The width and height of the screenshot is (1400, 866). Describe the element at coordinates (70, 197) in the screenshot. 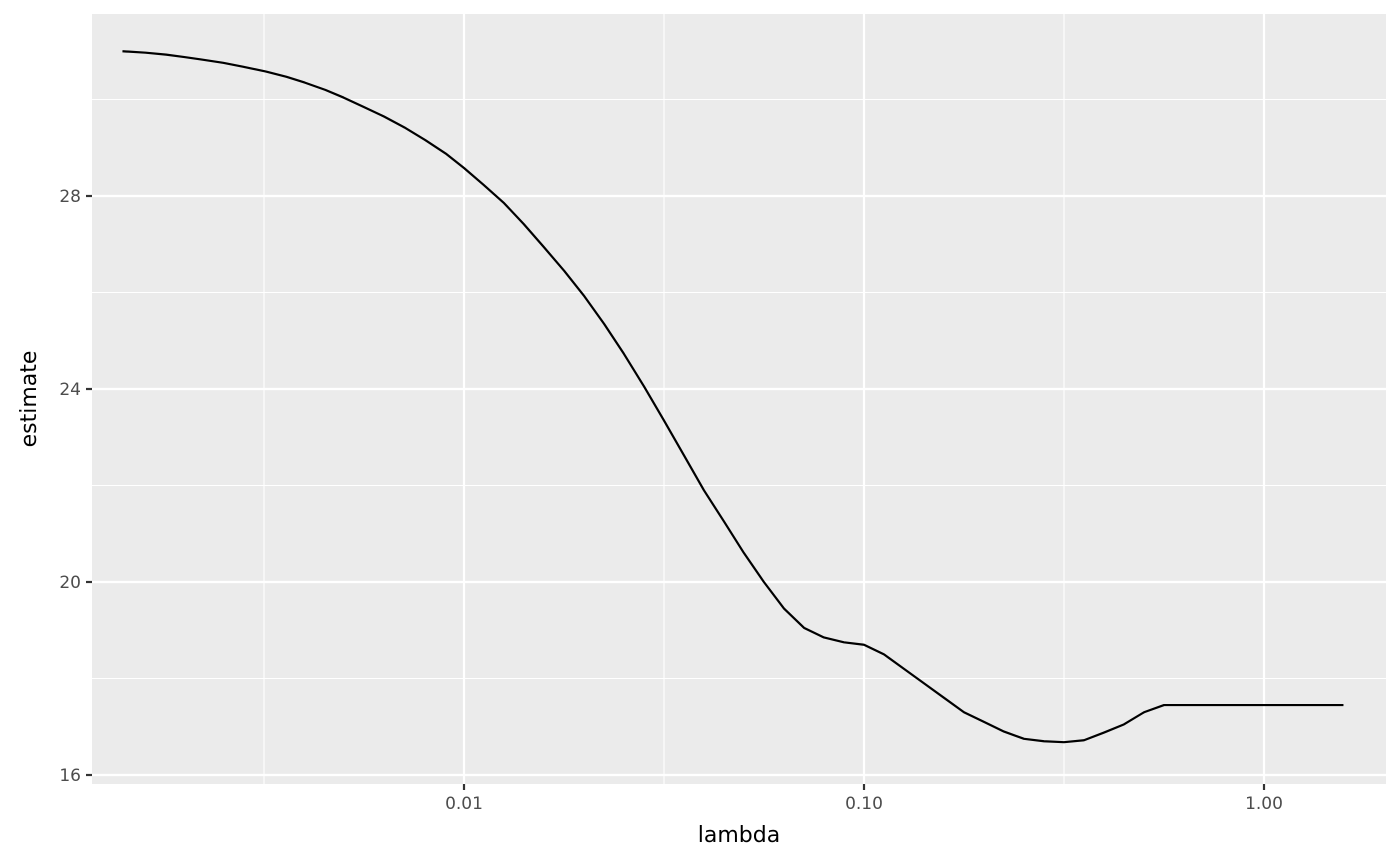

I see `y-tick-label: 28` at that location.